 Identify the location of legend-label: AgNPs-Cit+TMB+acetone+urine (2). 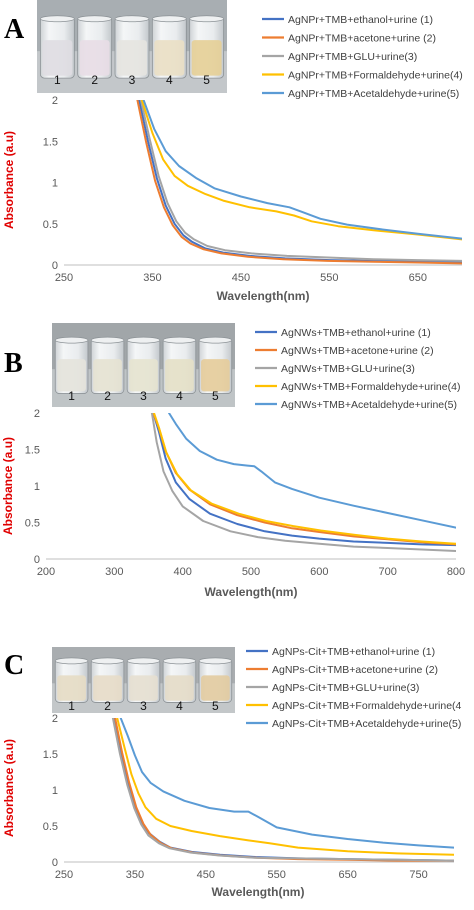
(355, 670).